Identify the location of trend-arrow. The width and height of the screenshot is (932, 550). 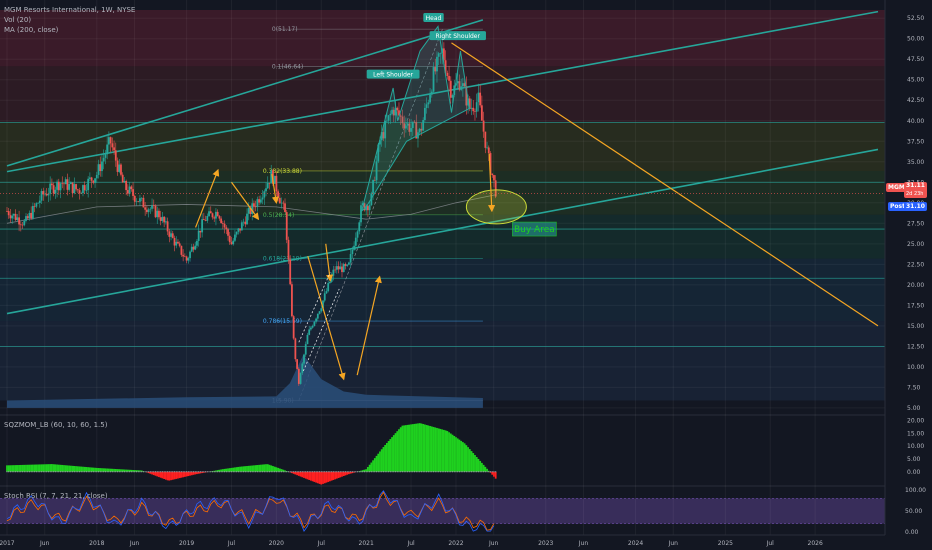
(369, 325).